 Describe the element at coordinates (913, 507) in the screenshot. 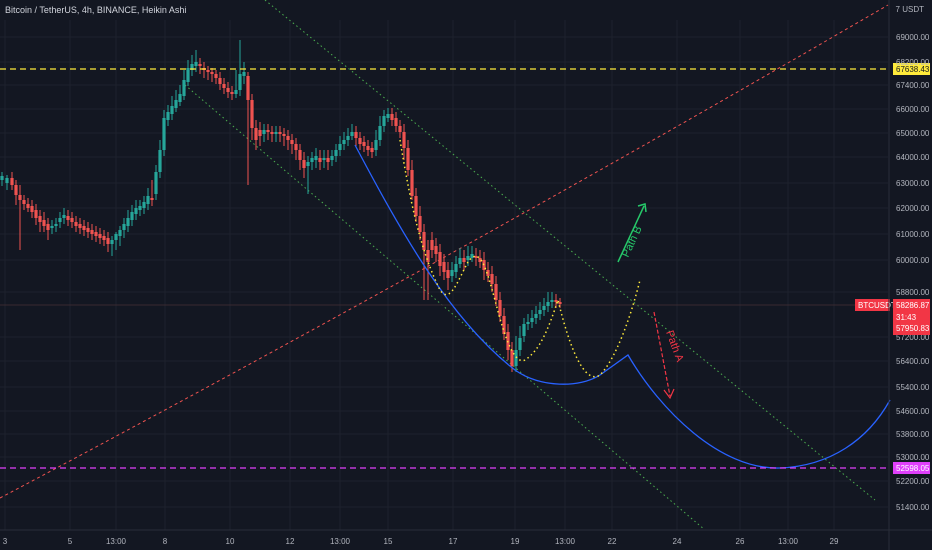

I see `price-tick-label: 51400.00` at that location.